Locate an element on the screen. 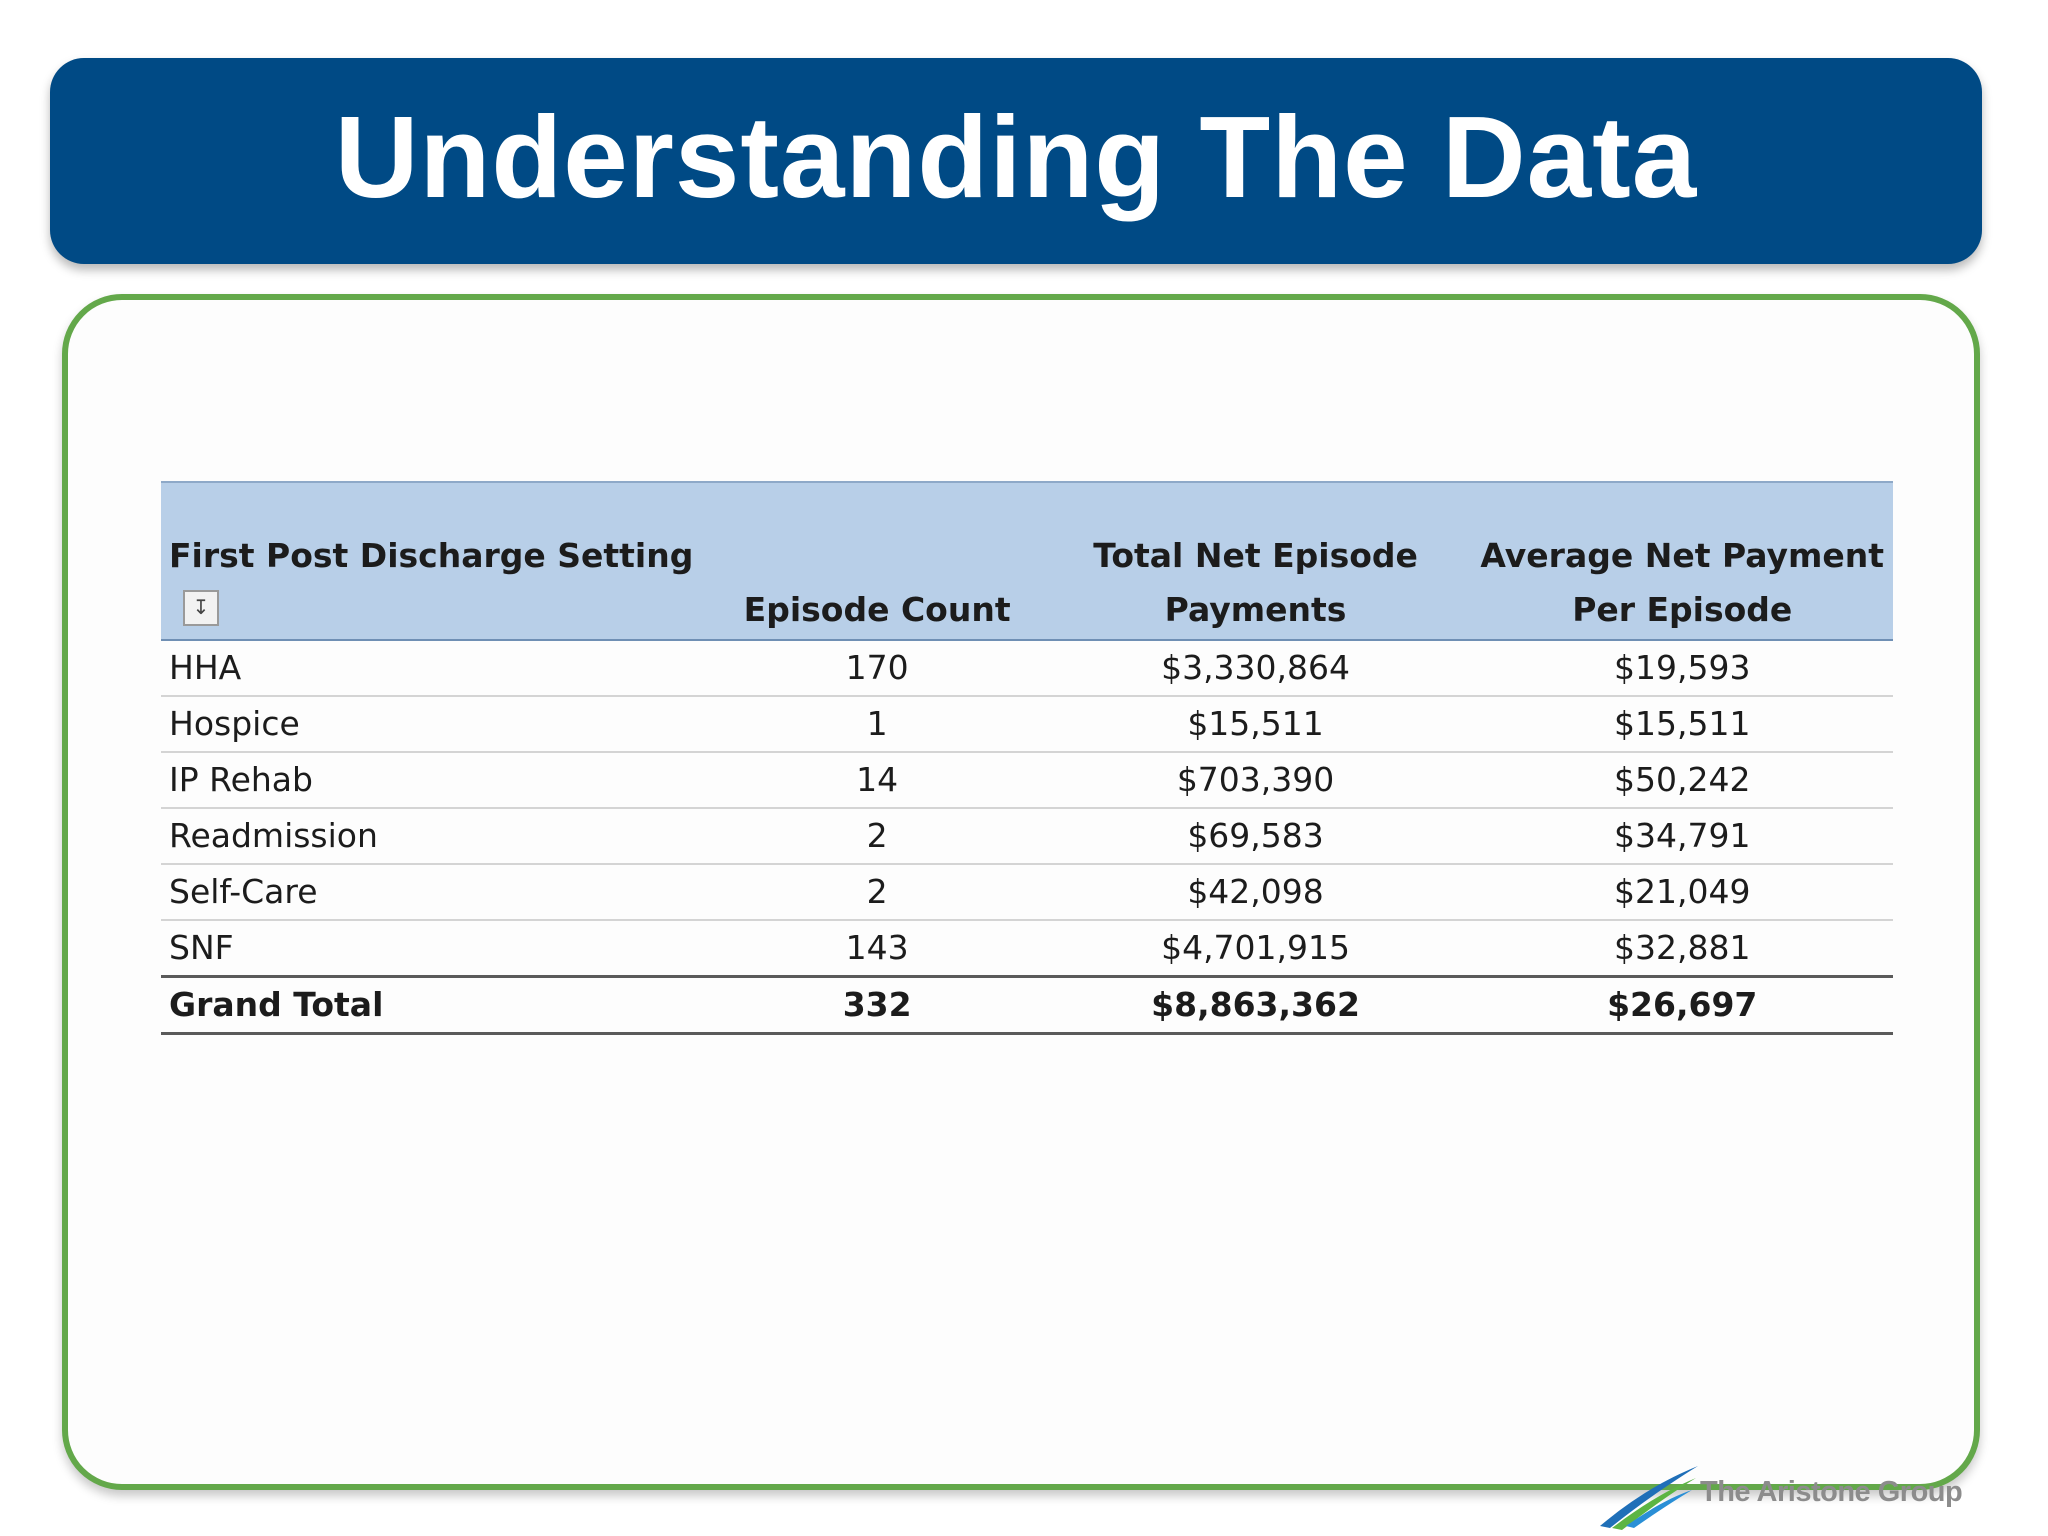 The image size is (2048, 1536). logo-text: The Aristone Group is located at coordinates (1831, 1492).